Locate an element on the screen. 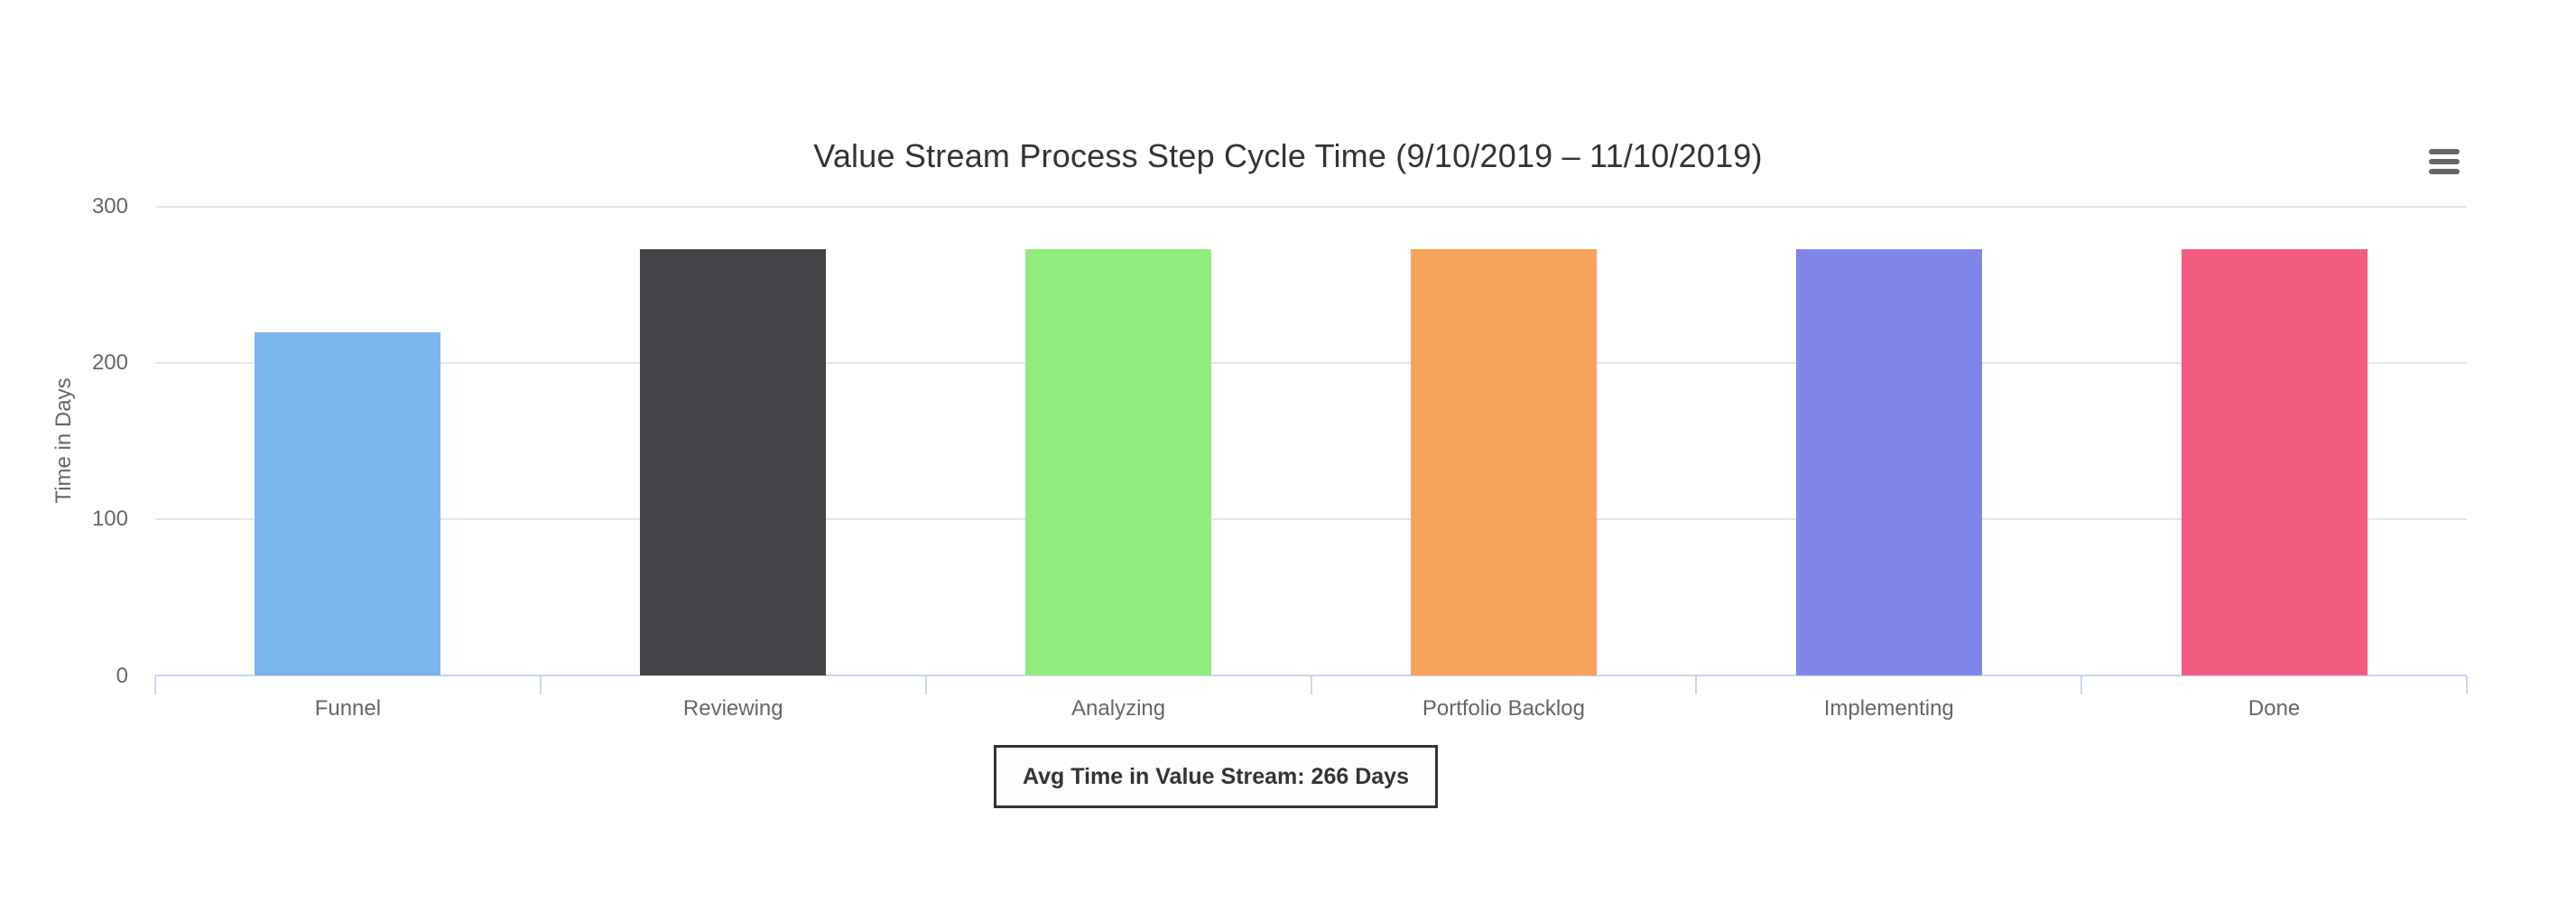  x-category-label: Implementing is located at coordinates (1888, 708).